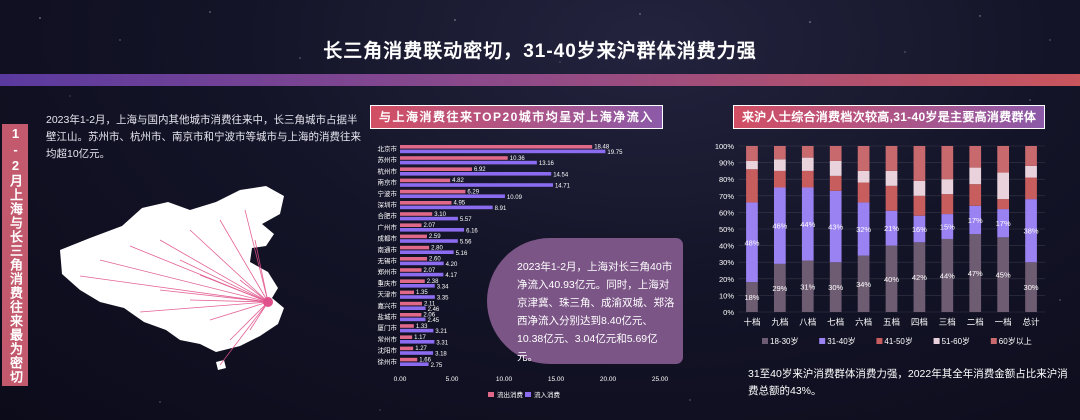 The width and height of the screenshot is (1080, 420). Describe the element at coordinates (947, 275) in the screenshot. I see `segment-label-18-30: 44%` at that location.